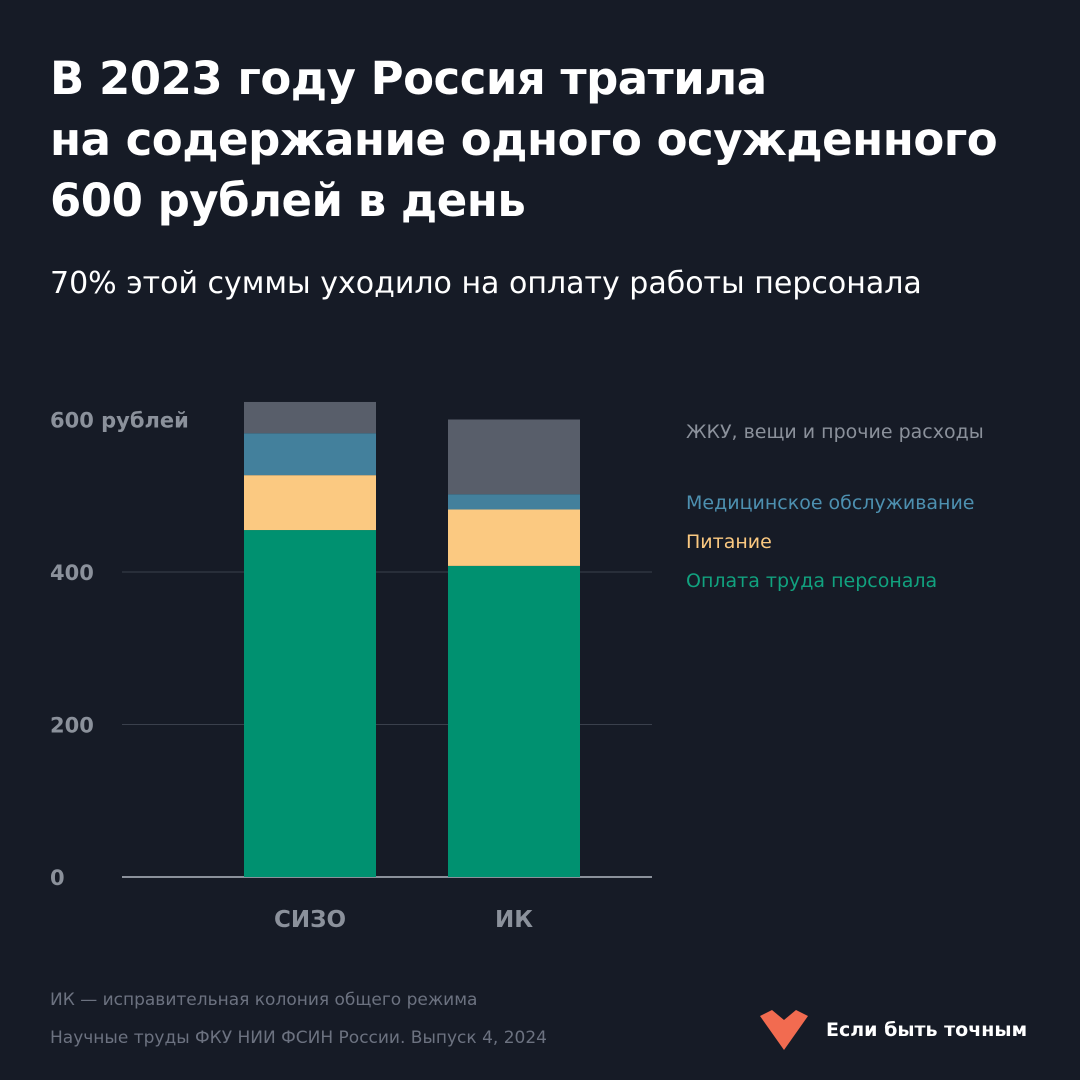 Image resolution: width=1080 pixels, height=1080 pixels. Describe the element at coordinates (729, 542) in the screenshot. I see `legend-item: Питание` at that location.